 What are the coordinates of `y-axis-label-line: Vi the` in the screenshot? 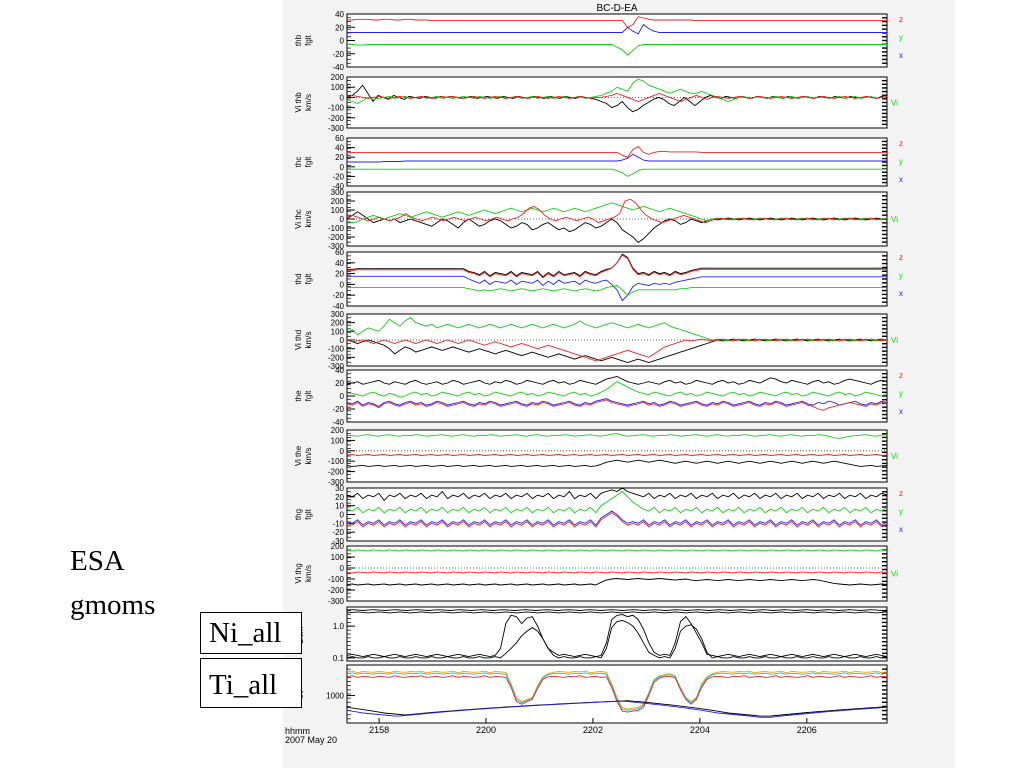 It's located at (298, 455).